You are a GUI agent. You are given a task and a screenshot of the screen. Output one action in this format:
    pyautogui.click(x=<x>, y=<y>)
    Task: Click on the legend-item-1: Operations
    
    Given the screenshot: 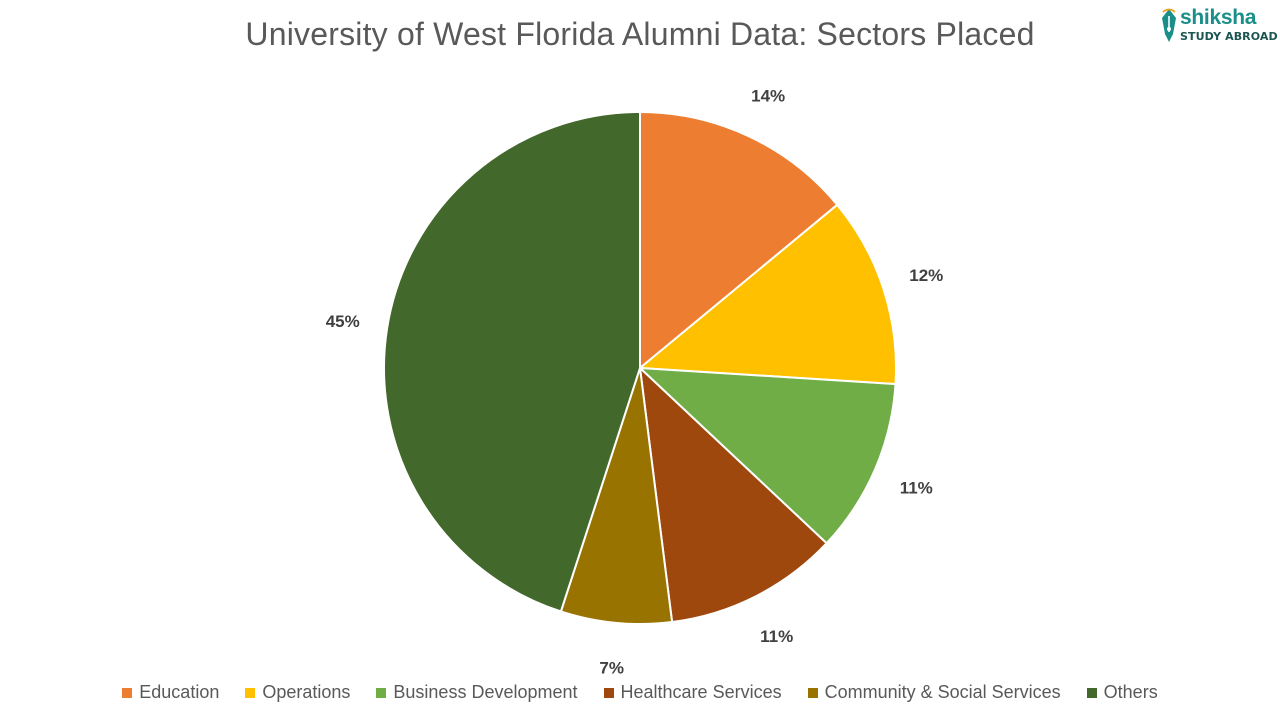 What is the action you would take?
    pyautogui.click(x=297, y=692)
    